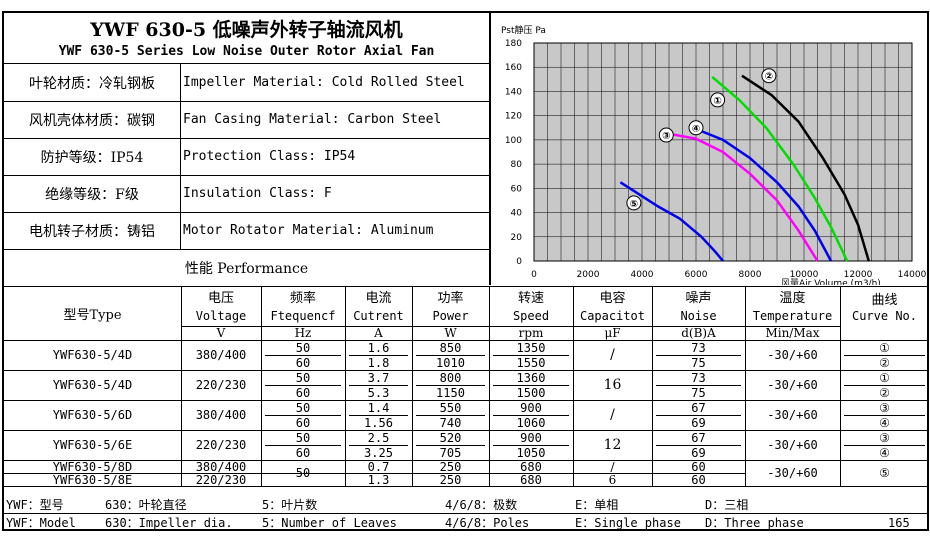 This screenshot has height=547, width=930. Describe the element at coordinates (450, 377) in the screenshot. I see `row-power: 800` at that location.